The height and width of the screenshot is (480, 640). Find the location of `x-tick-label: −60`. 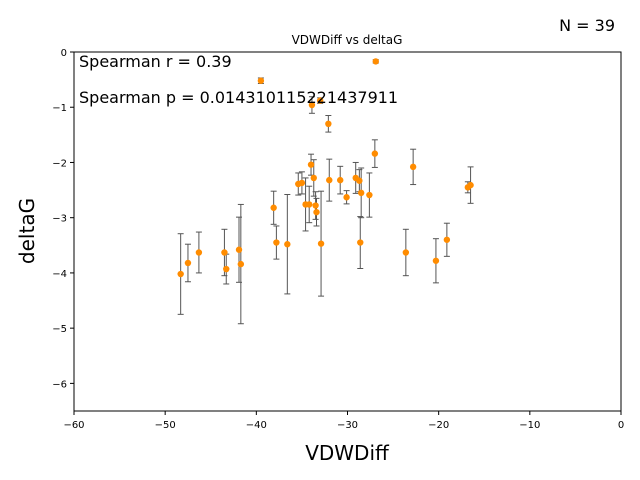

x-tick-label: −60 is located at coordinates (73, 425).